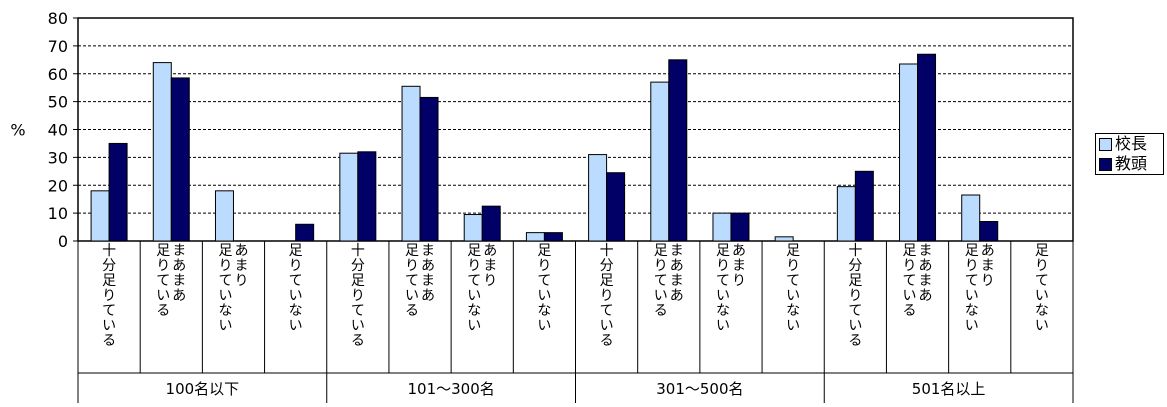  Describe the element at coordinates (58, 18) in the screenshot. I see `y-tick-label: 80` at that location.